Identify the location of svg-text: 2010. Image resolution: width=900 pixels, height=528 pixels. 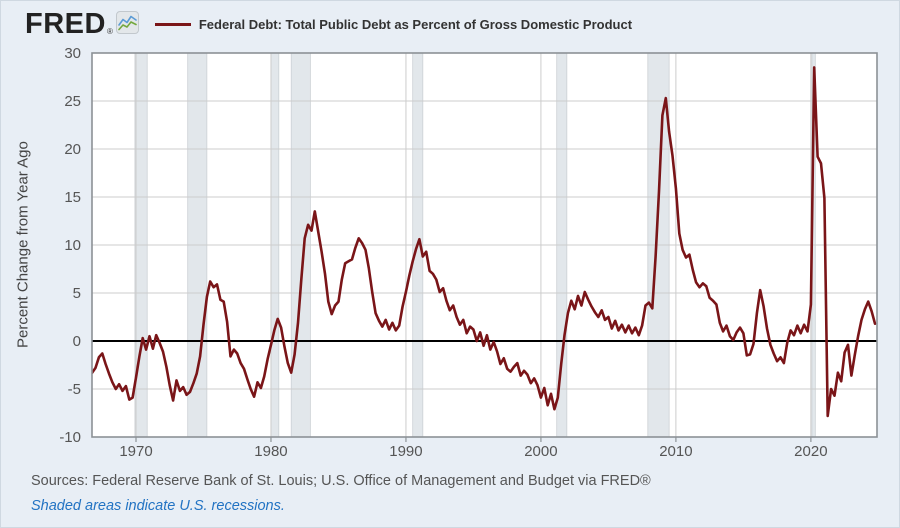
(675, 451).